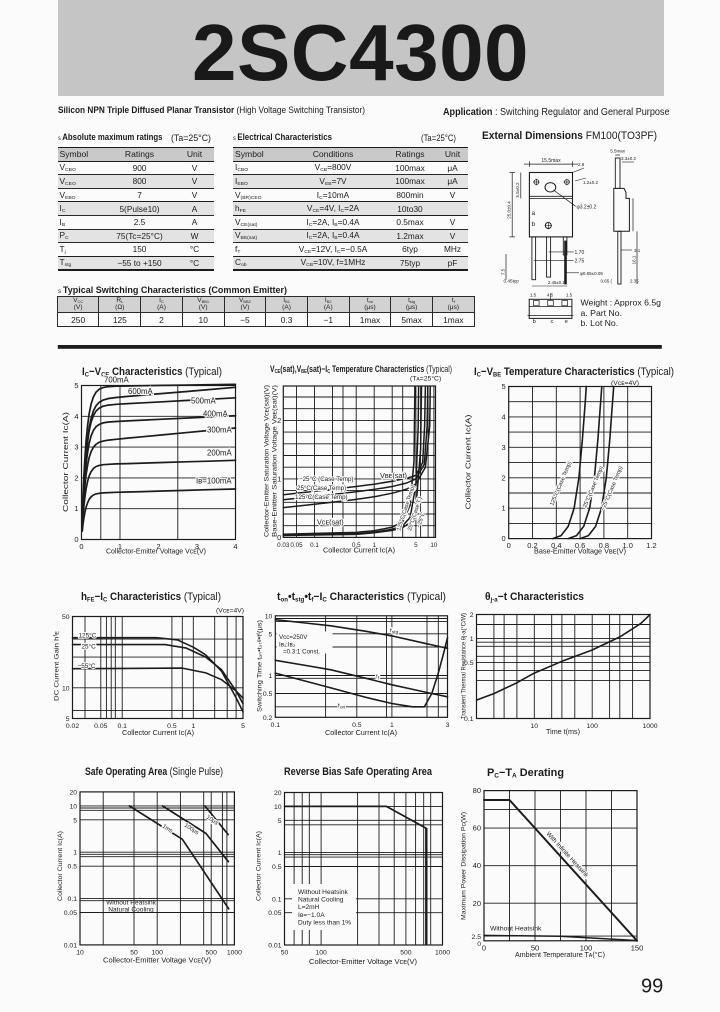 The image size is (720, 1012). What do you see at coordinates (618, 151) in the screenshot?
I see `svg-text: 5.5max` at bounding box center [618, 151].